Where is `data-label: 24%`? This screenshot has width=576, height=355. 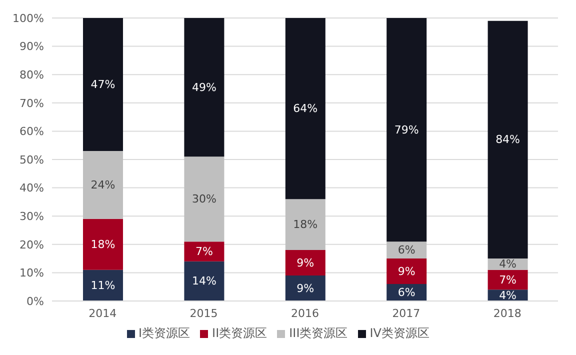
data-label: 24% is located at coordinates (103, 185).